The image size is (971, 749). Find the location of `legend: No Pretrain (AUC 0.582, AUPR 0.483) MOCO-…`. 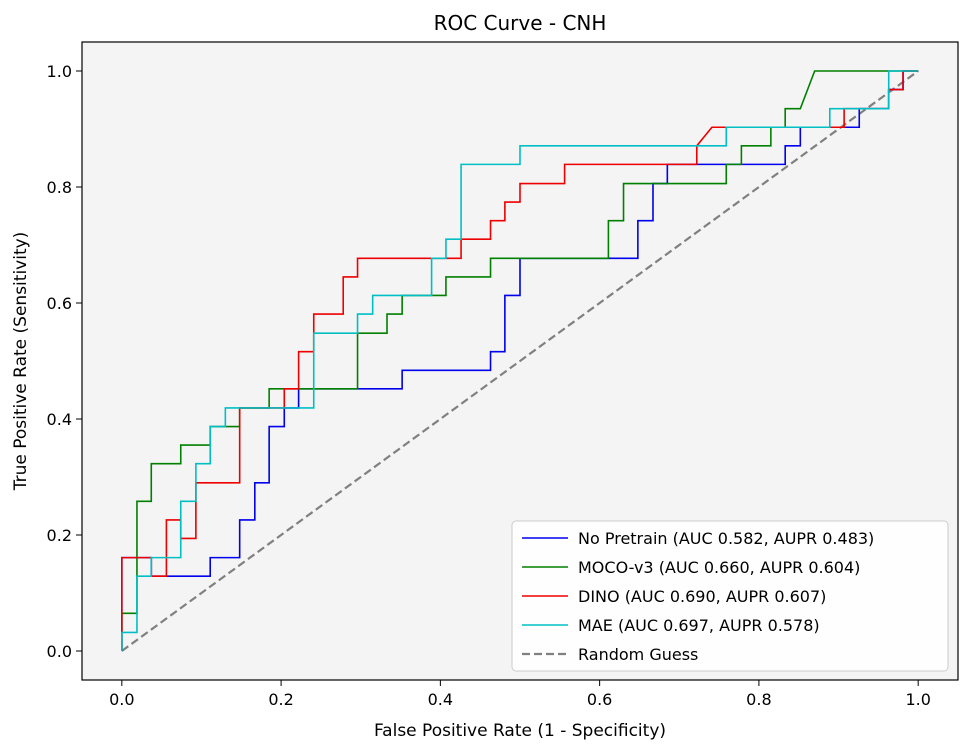

legend: No Pretrain (AUC 0.582, AUPR 0.483) MOCO-… is located at coordinates (730, 596).